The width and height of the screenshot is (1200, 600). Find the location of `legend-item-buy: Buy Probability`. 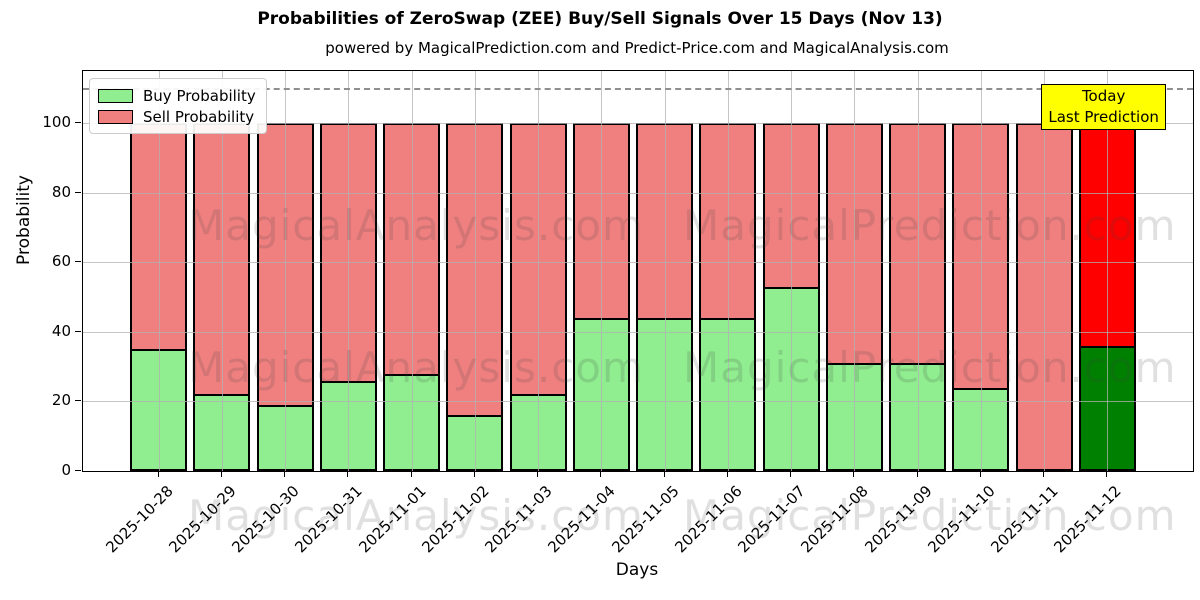

legend-item-buy: Buy Probability is located at coordinates (177, 95).